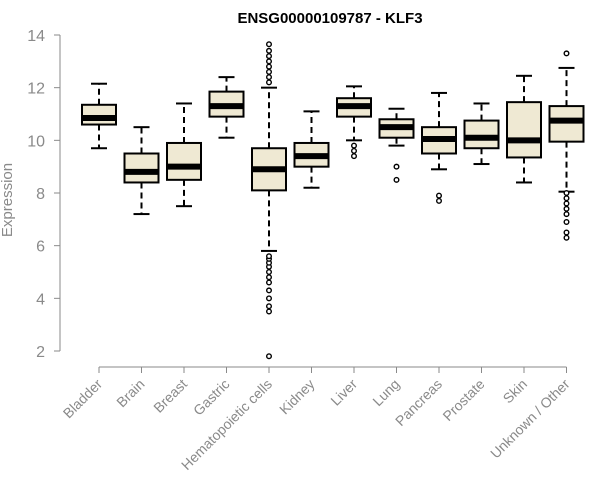  What do you see at coordinates (8, 200) in the screenshot?
I see `y-axis-label: Expression` at bounding box center [8, 200].